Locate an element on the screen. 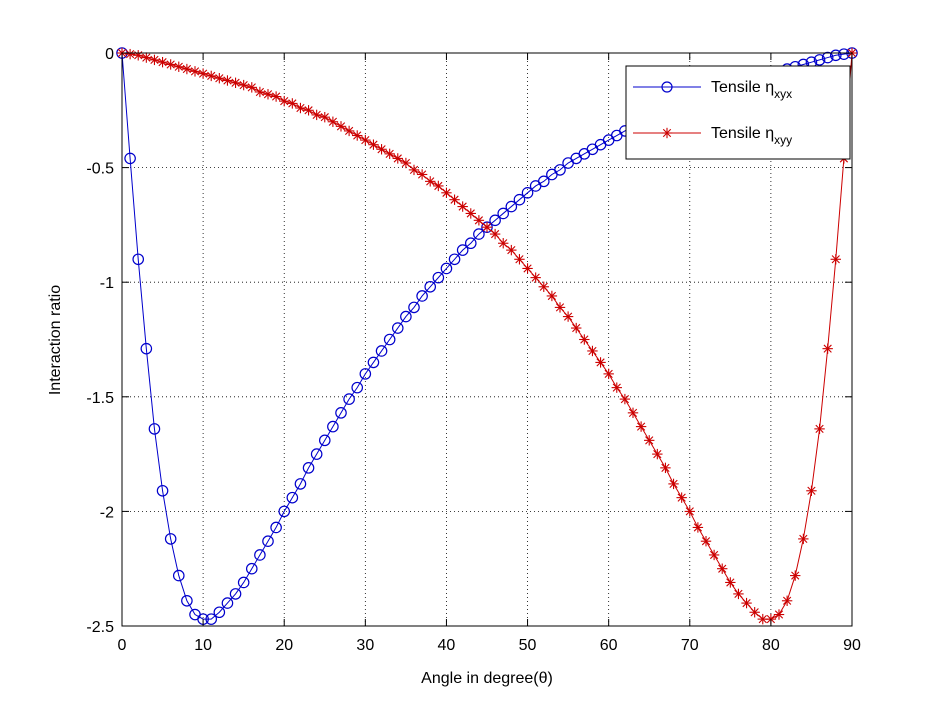  x-tick-label: 0 is located at coordinates (122, 645).